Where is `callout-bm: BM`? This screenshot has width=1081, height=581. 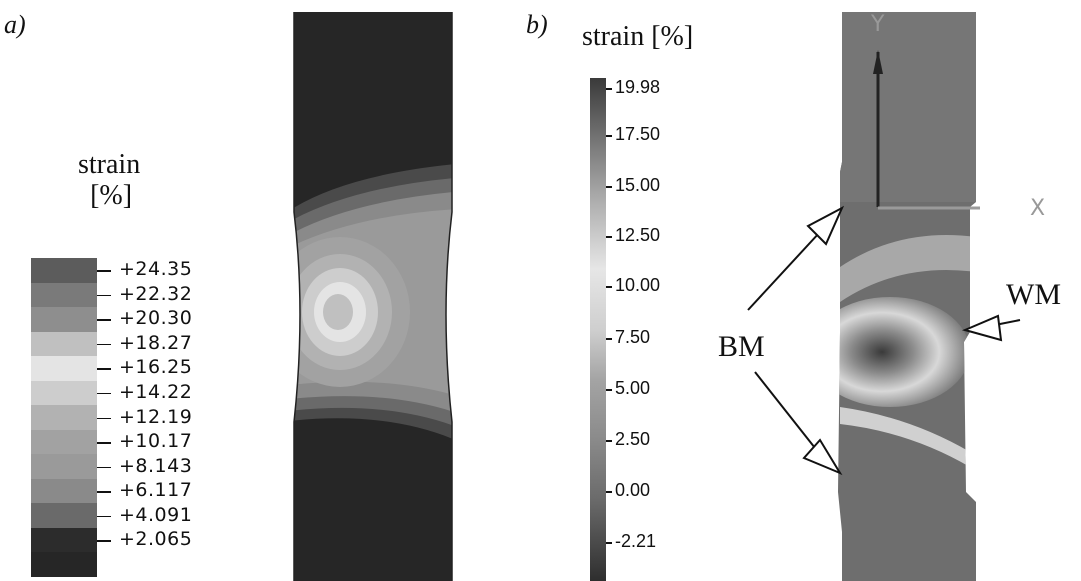
callout-bm: BM is located at coordinates (741, 346).